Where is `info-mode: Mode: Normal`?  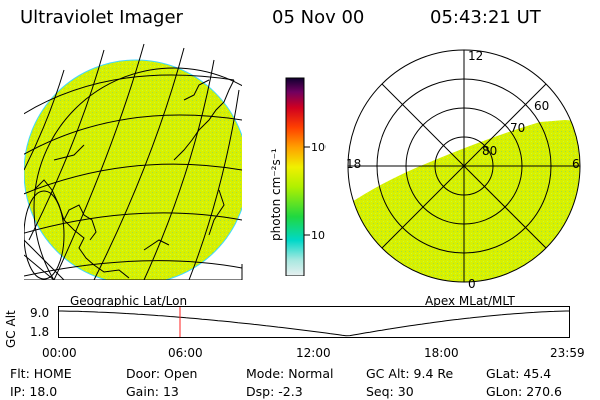
info-mode: Mode: Normal is located at coordinates (290, 373).